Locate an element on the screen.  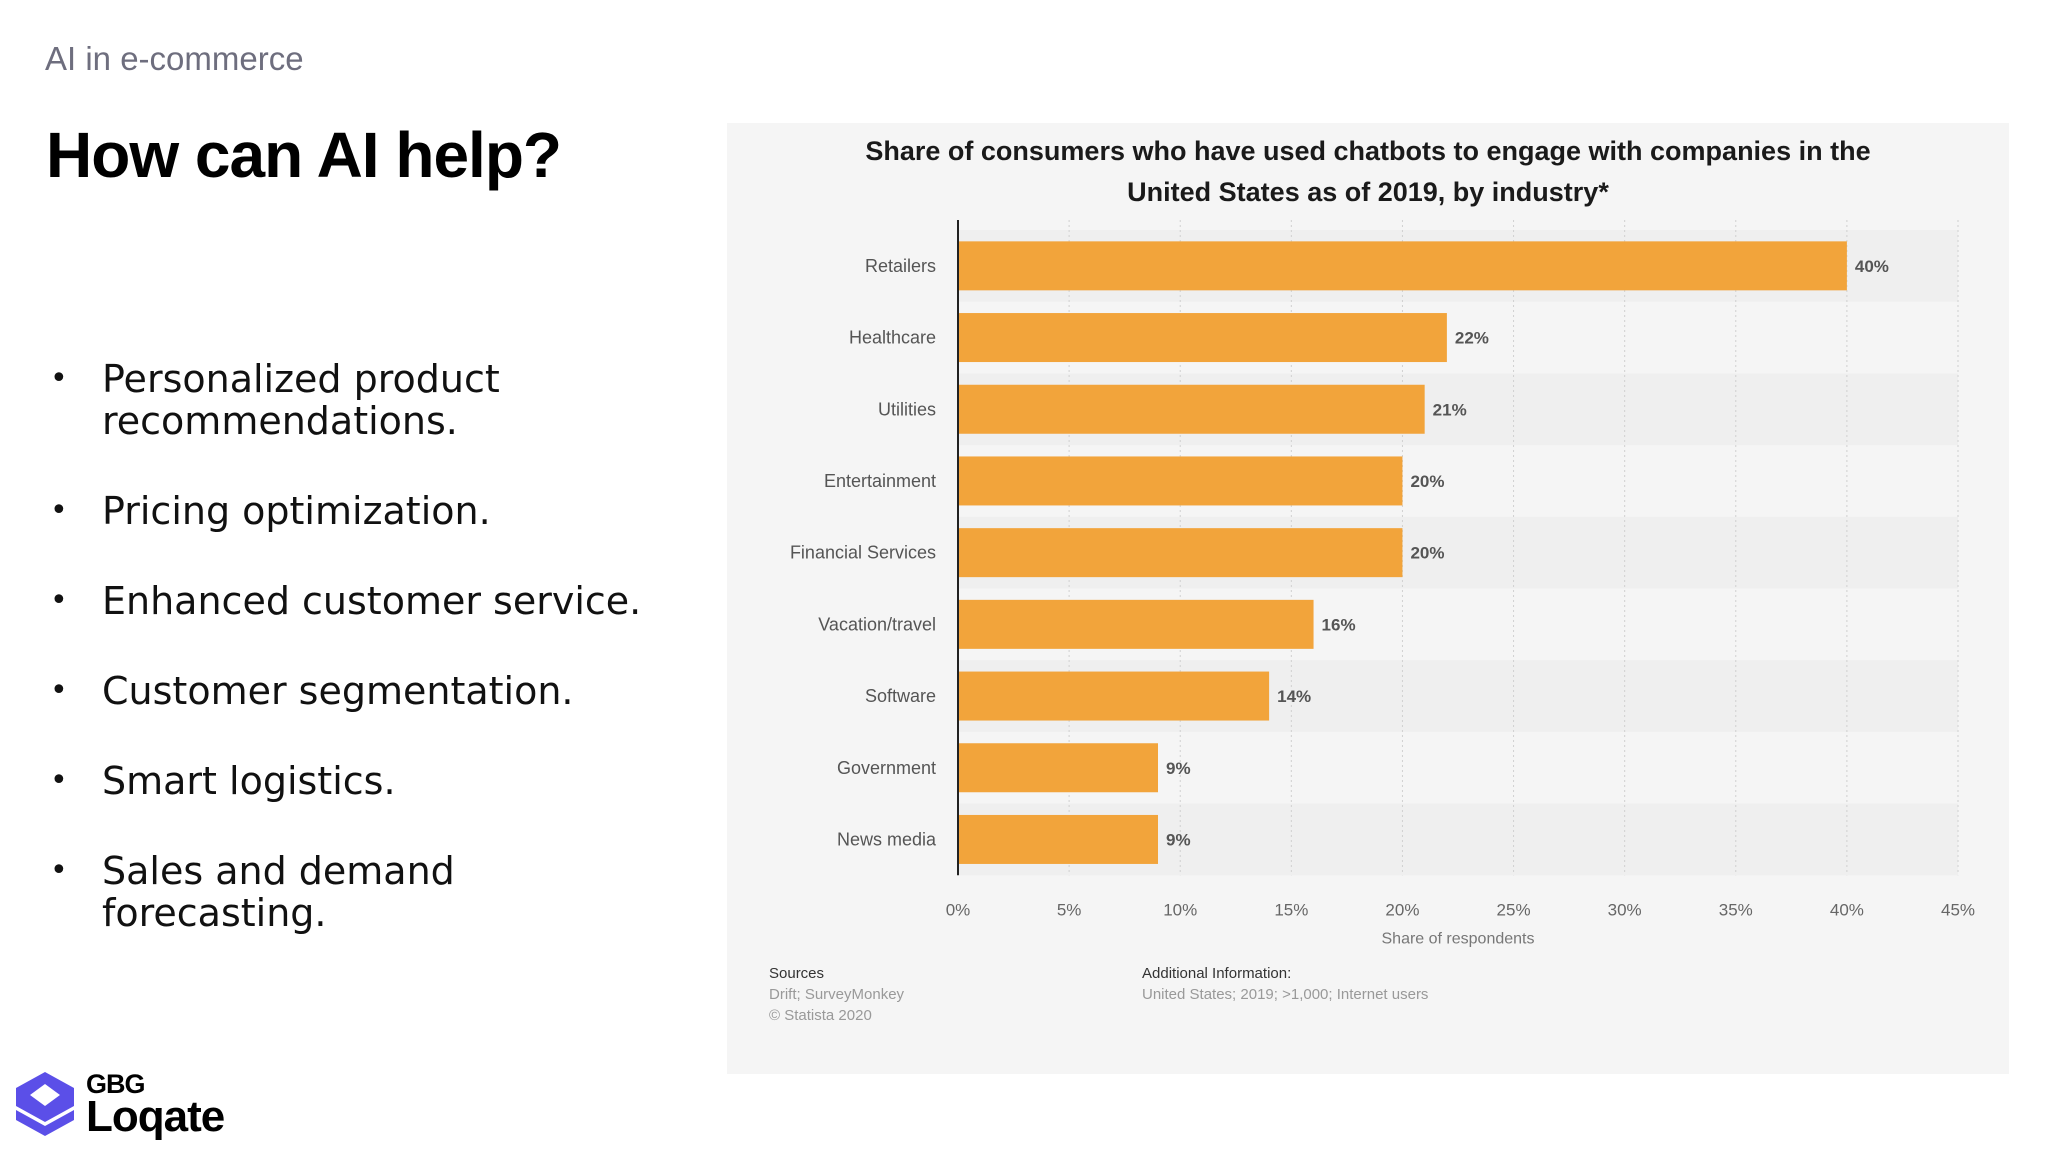
x-tick-label: 45% is located at coordinates (1958, 909).